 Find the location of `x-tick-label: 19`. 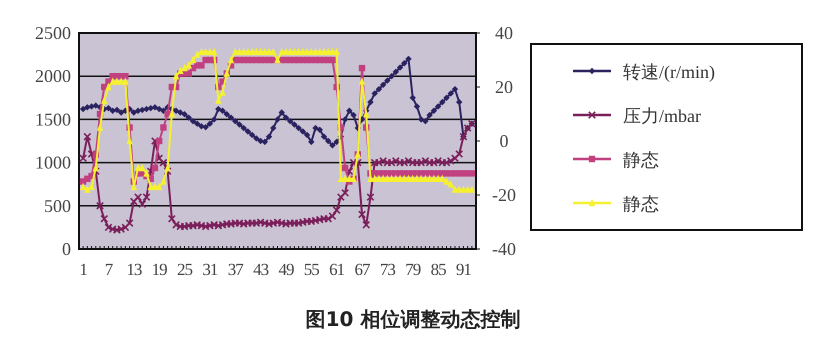

x-tick-label: 19 is located at coordinates (160, 269).